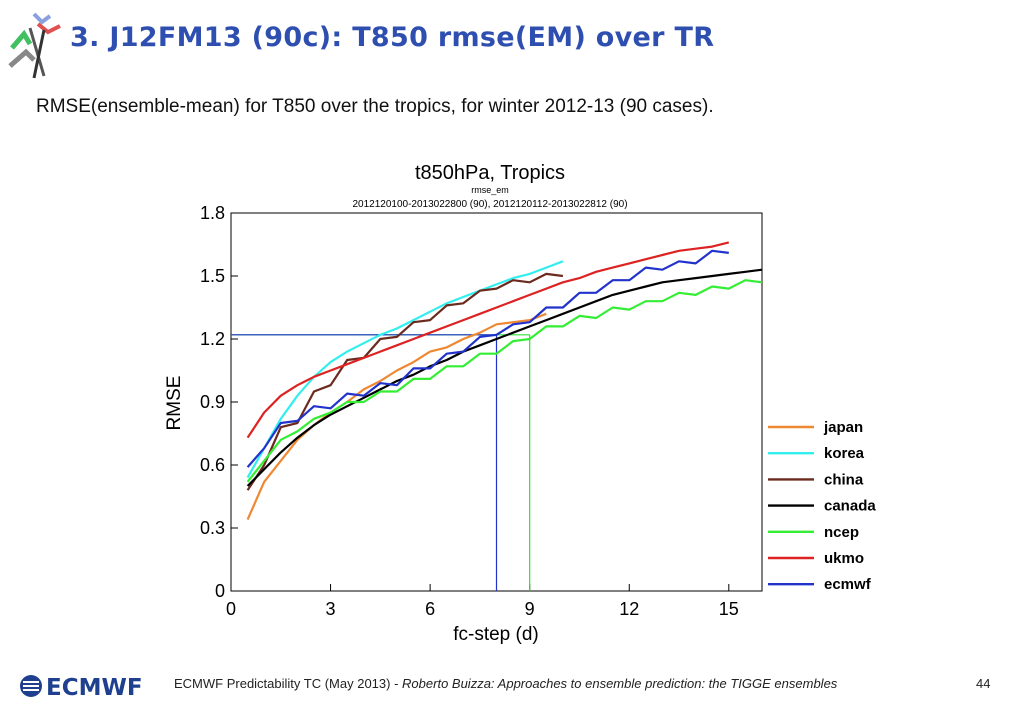 The height and width of the screenshot is (708, 1023). I want to click on y-tick-label: 0.3, so click(212, 528).